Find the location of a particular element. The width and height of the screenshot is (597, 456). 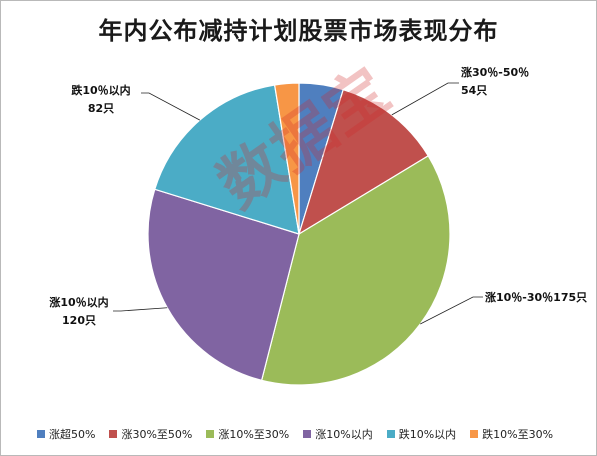

legend-label: 涨10%以内 is located at coordinates (344, 434).